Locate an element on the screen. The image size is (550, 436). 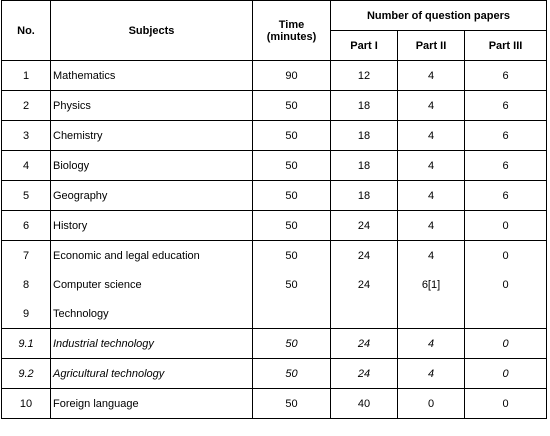
row-no: 9 is located at coordinates (26, 314).